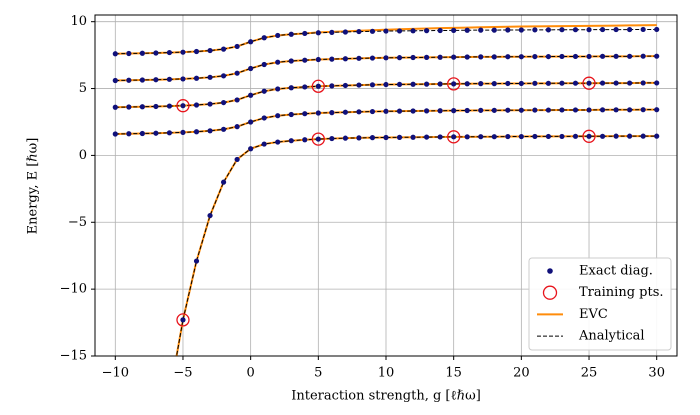  What do you see at coordinates (73, 289) in the screenshot?
I see `y-tick-label: −10` at bounding box center [73, 289].